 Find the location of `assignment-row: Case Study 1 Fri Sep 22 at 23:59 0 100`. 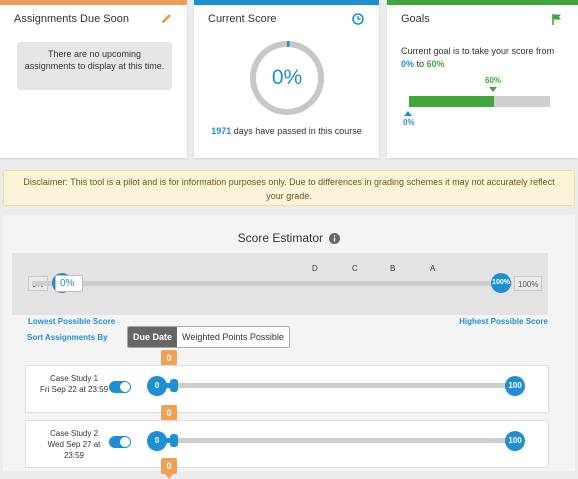

assignment-row: Case Study 1 Fri Sep 22 at 23:59 0 100 is located at coordinates (287, 389).